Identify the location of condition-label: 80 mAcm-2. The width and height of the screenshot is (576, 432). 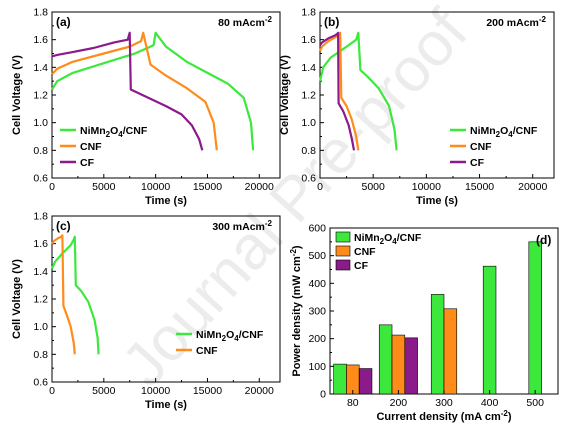
(245, 22).